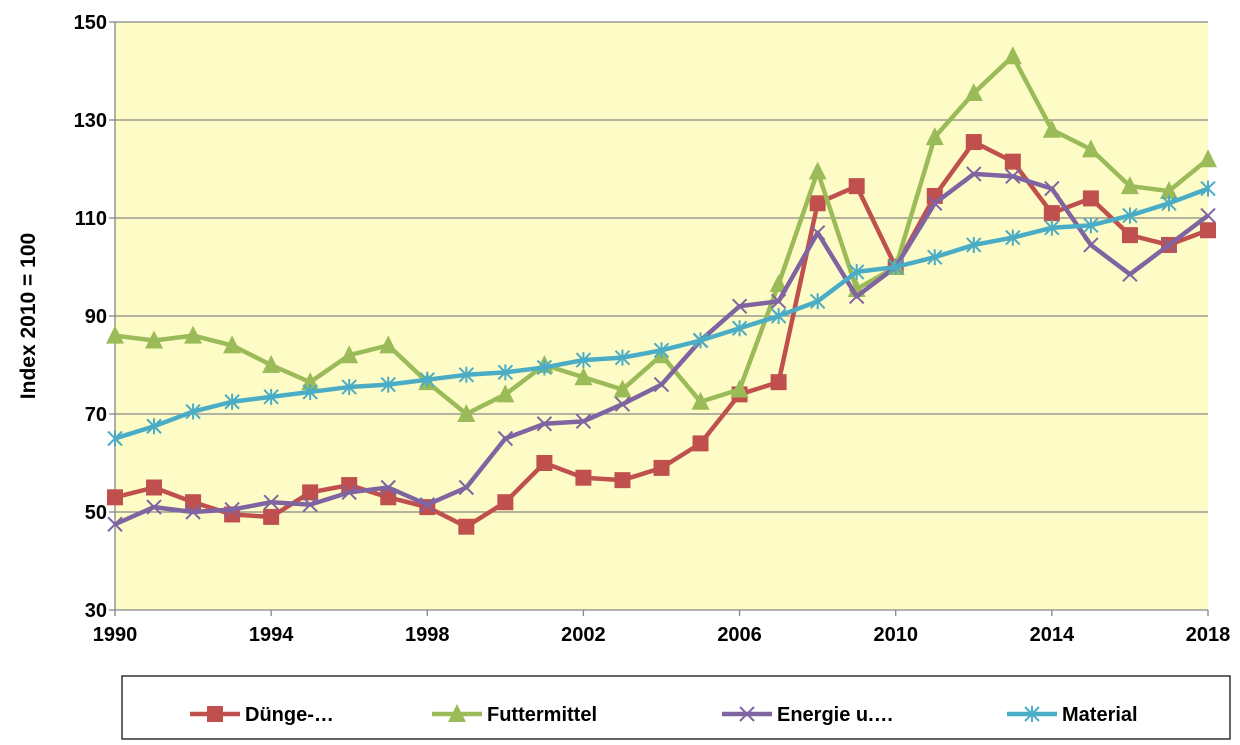  Describe the element at coordinates (739, 635) in the screenshot. I see `x-tick-label: 2006` at that location.